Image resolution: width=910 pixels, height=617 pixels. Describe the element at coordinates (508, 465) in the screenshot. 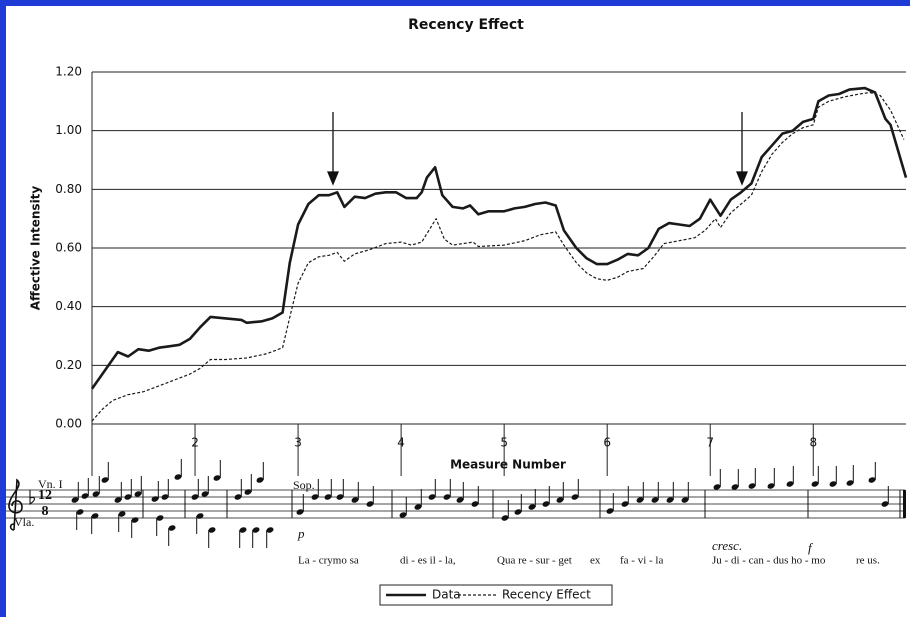

I see `x-axis-label: Measure Number` at that location.